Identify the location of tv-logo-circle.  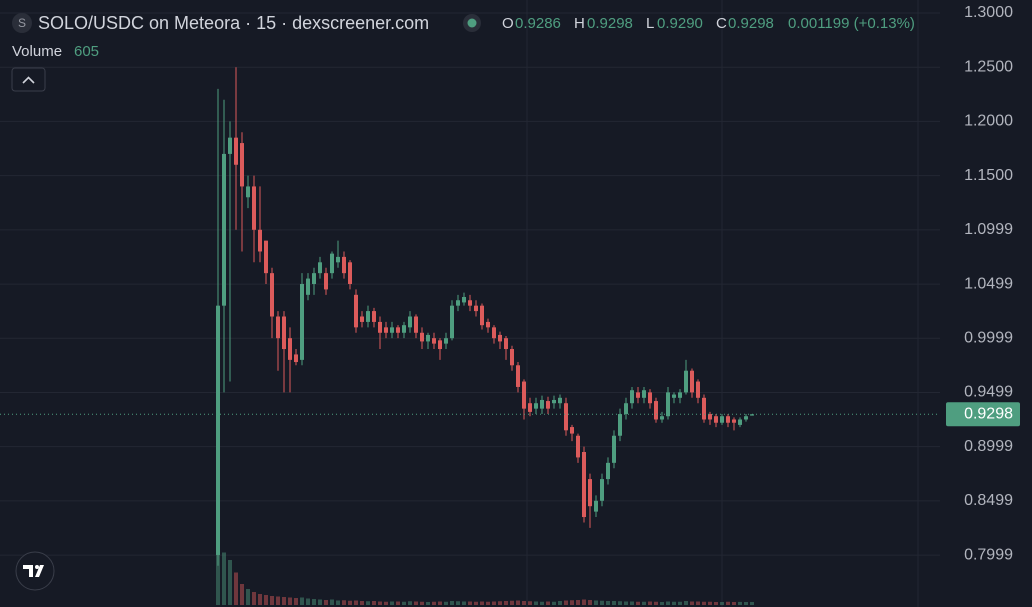
(35, 571).